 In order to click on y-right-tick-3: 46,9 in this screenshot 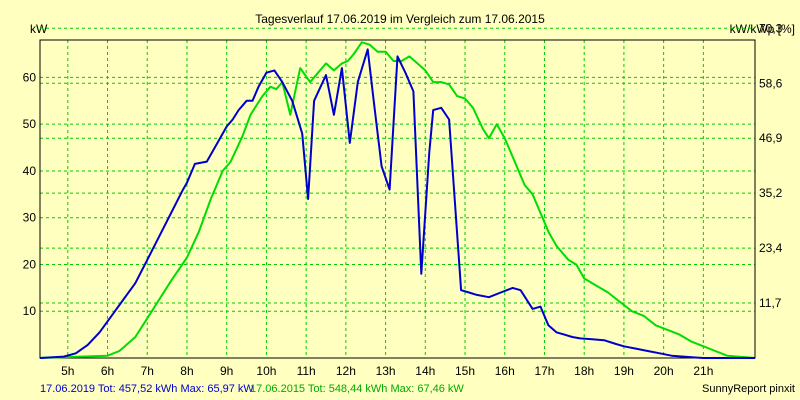, I will do `click(771, 138)`.